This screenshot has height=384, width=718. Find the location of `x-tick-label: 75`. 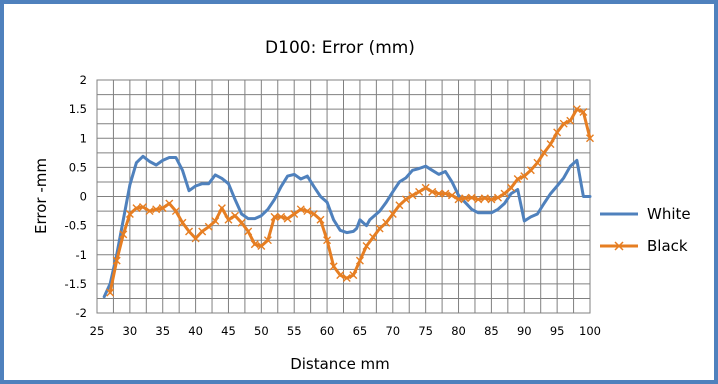

x-tick-label: 75 is located at coordinates (425, 331).